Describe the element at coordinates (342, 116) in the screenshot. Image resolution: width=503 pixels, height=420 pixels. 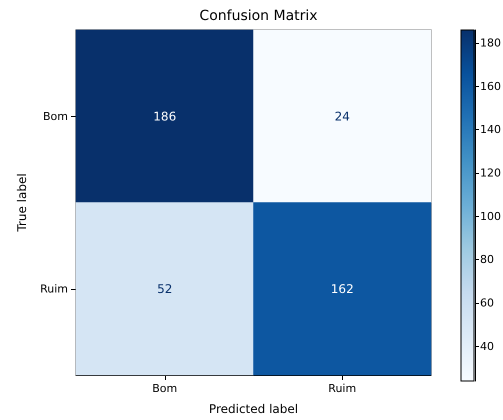
I see `data-label: 24` at that location.